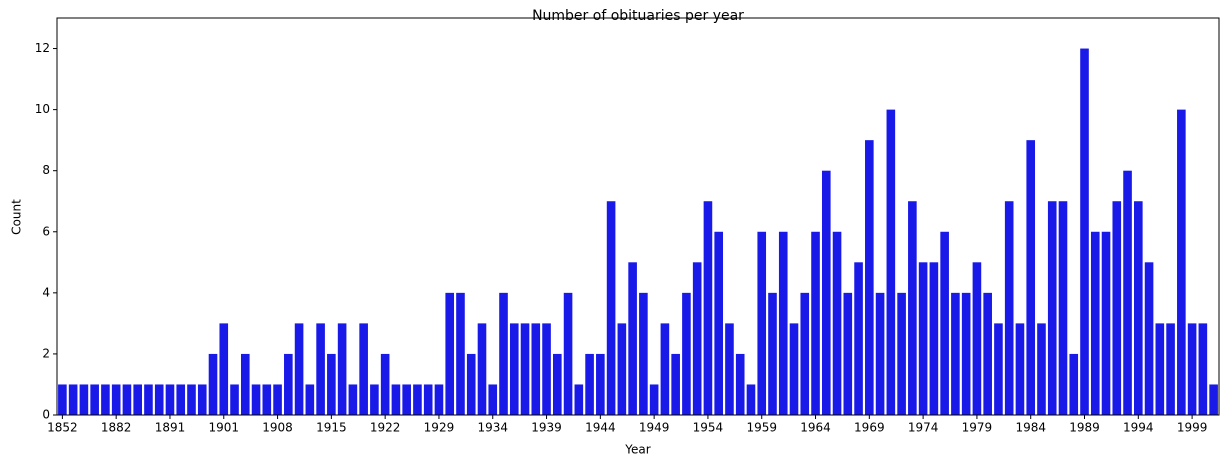 Image resolution: width=1229 pixels, height=472 pixels. Describe the element at coordinates (385, 428) in the screenshot. I see `x-tick-label: 1922` at that location.